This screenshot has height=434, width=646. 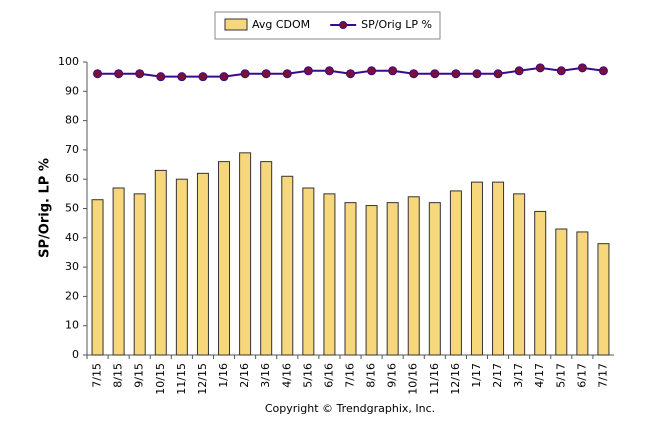 What do you see at coordinates (72, 237) in the screenshot?
I see `y-tick-label: 40` at bounding box center [72, 237].